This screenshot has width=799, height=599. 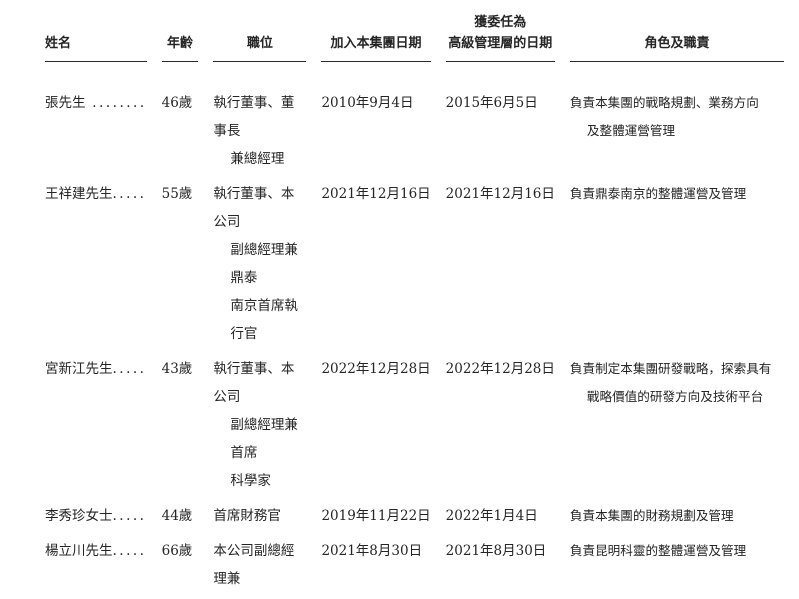 I want to click on text-line: 兼總經理, so click(x=257, y=159).